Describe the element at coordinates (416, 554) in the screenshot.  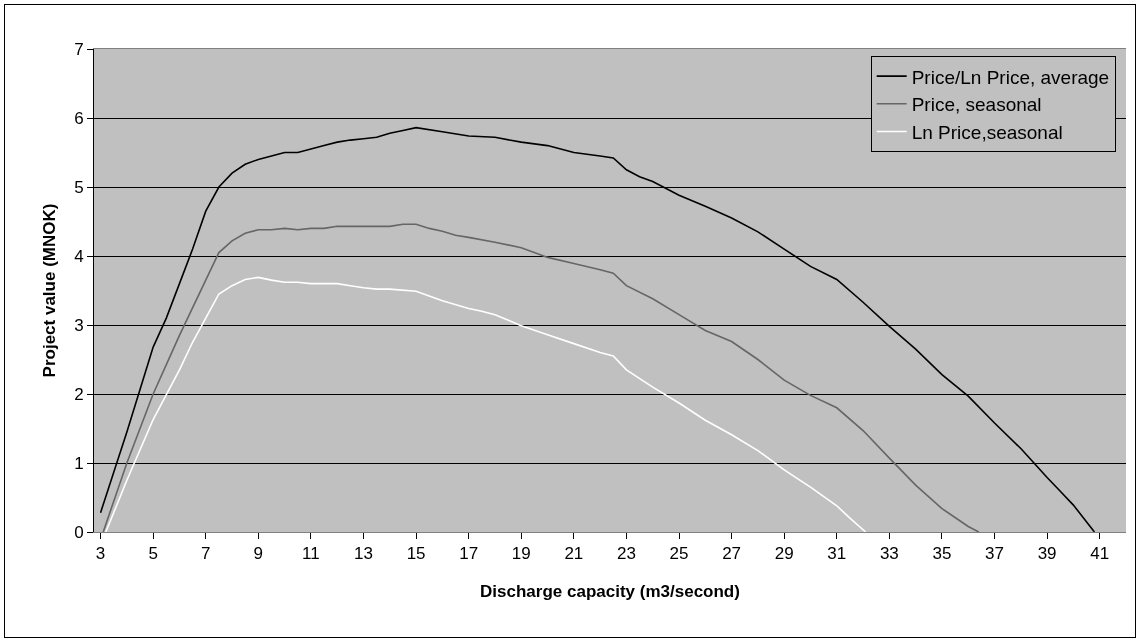
I see `x-tick-label: 15` at that location.